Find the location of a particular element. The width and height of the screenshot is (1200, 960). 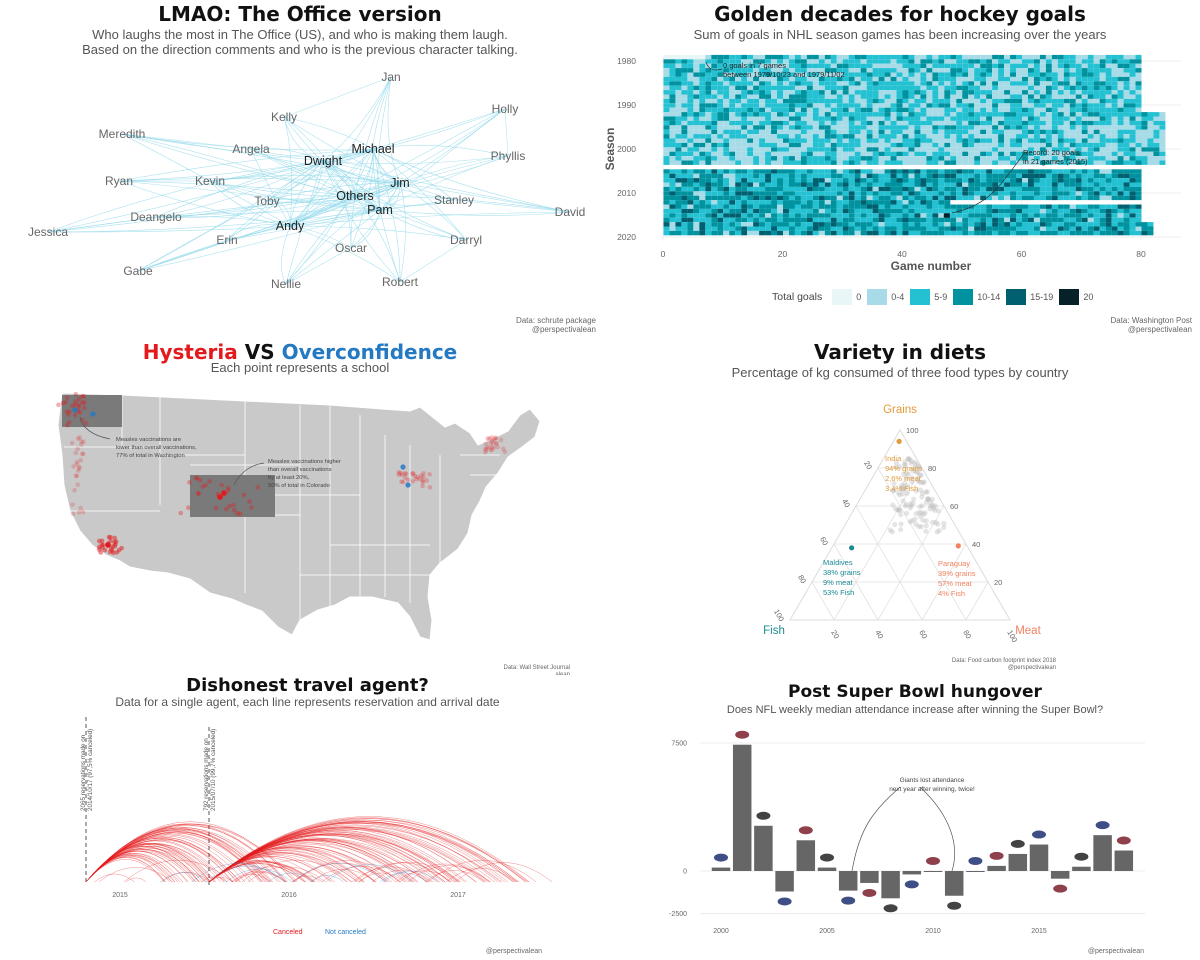

superbowl-credit: @perspectivalean is located at coordinates (1115, 951).